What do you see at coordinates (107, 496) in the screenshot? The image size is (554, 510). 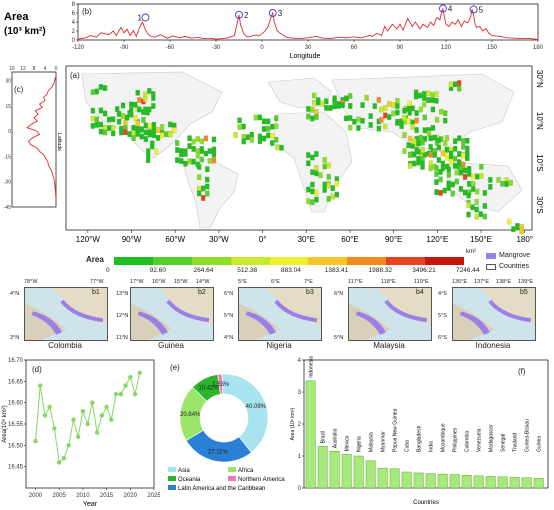 I see `panel-d-xtick-label: 2015` at bounding box center [107, 496].